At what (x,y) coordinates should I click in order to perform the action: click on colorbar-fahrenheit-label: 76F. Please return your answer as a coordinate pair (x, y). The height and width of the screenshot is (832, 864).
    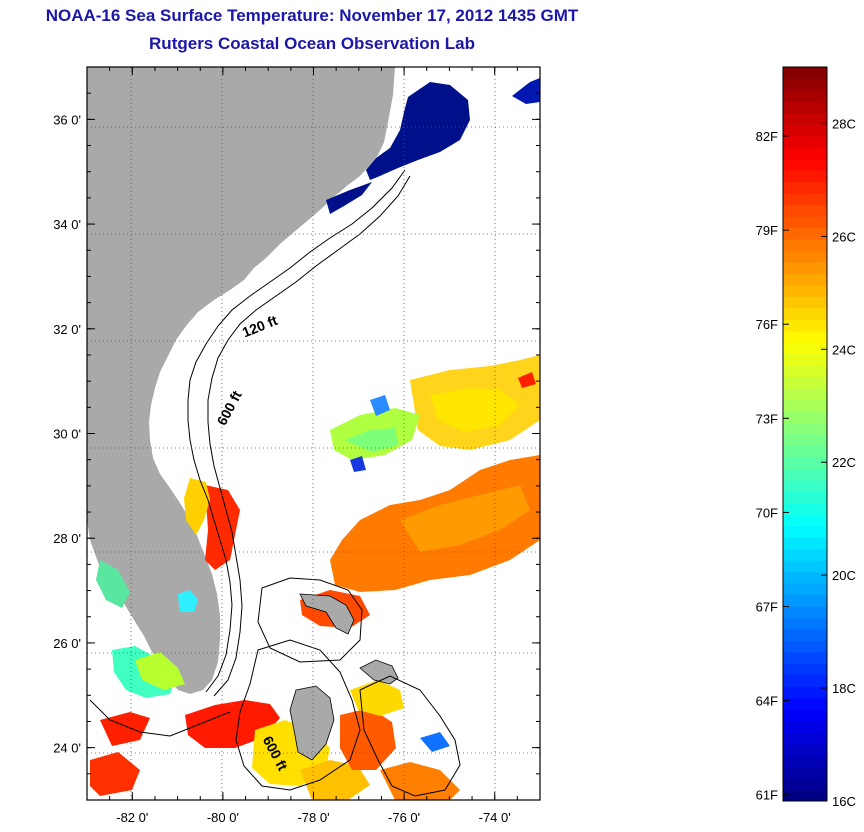
    Looking at the image, I should click on (767, 324).